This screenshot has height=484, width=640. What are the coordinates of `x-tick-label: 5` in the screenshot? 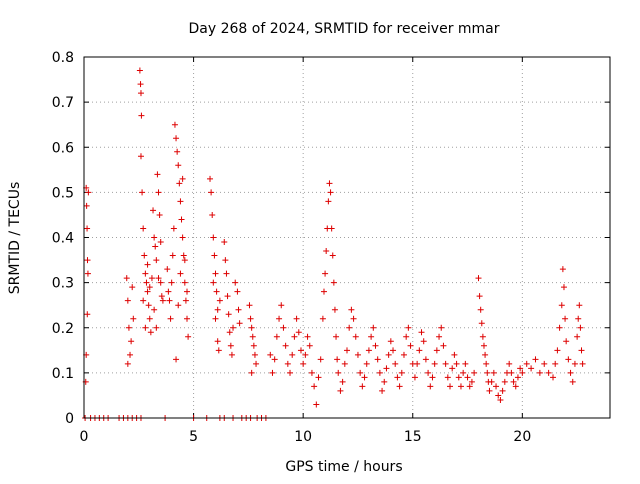 It's located at (193, 437).